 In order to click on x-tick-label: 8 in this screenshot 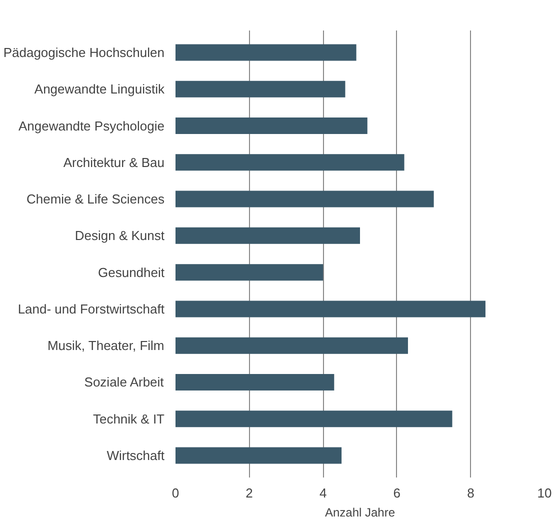, I will do `click(470, 493)`.